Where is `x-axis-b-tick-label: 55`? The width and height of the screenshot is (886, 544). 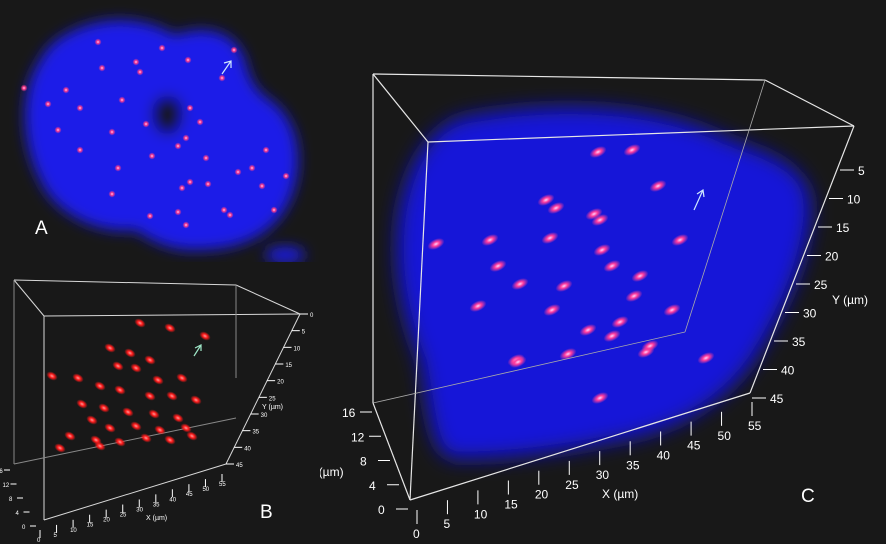 x-axis-b-tick-label: 55 is located at coordinates (222, 485).